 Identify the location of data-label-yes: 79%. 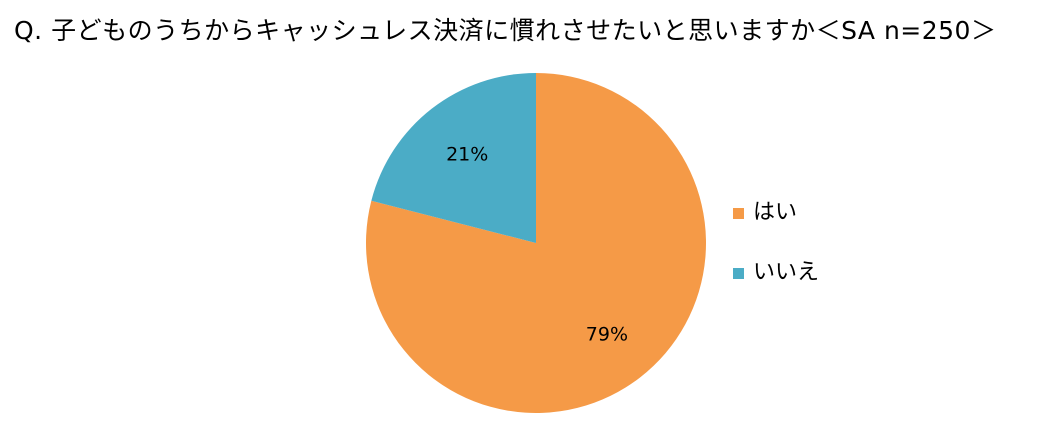
(607, 334).